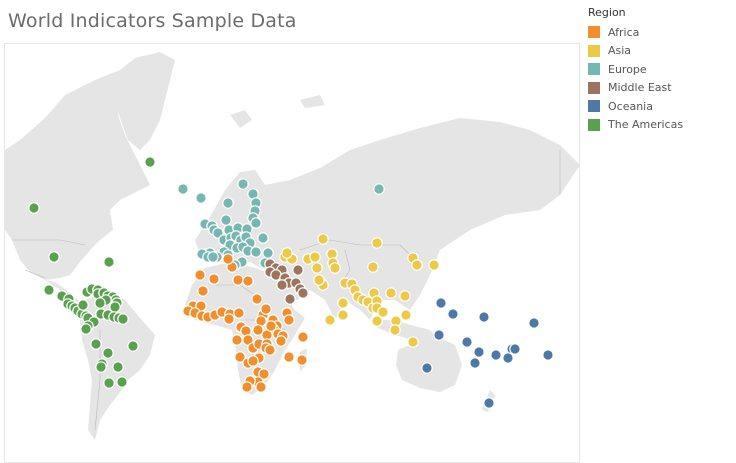  I want to click on land-arctic-islands, so click(277, 111).